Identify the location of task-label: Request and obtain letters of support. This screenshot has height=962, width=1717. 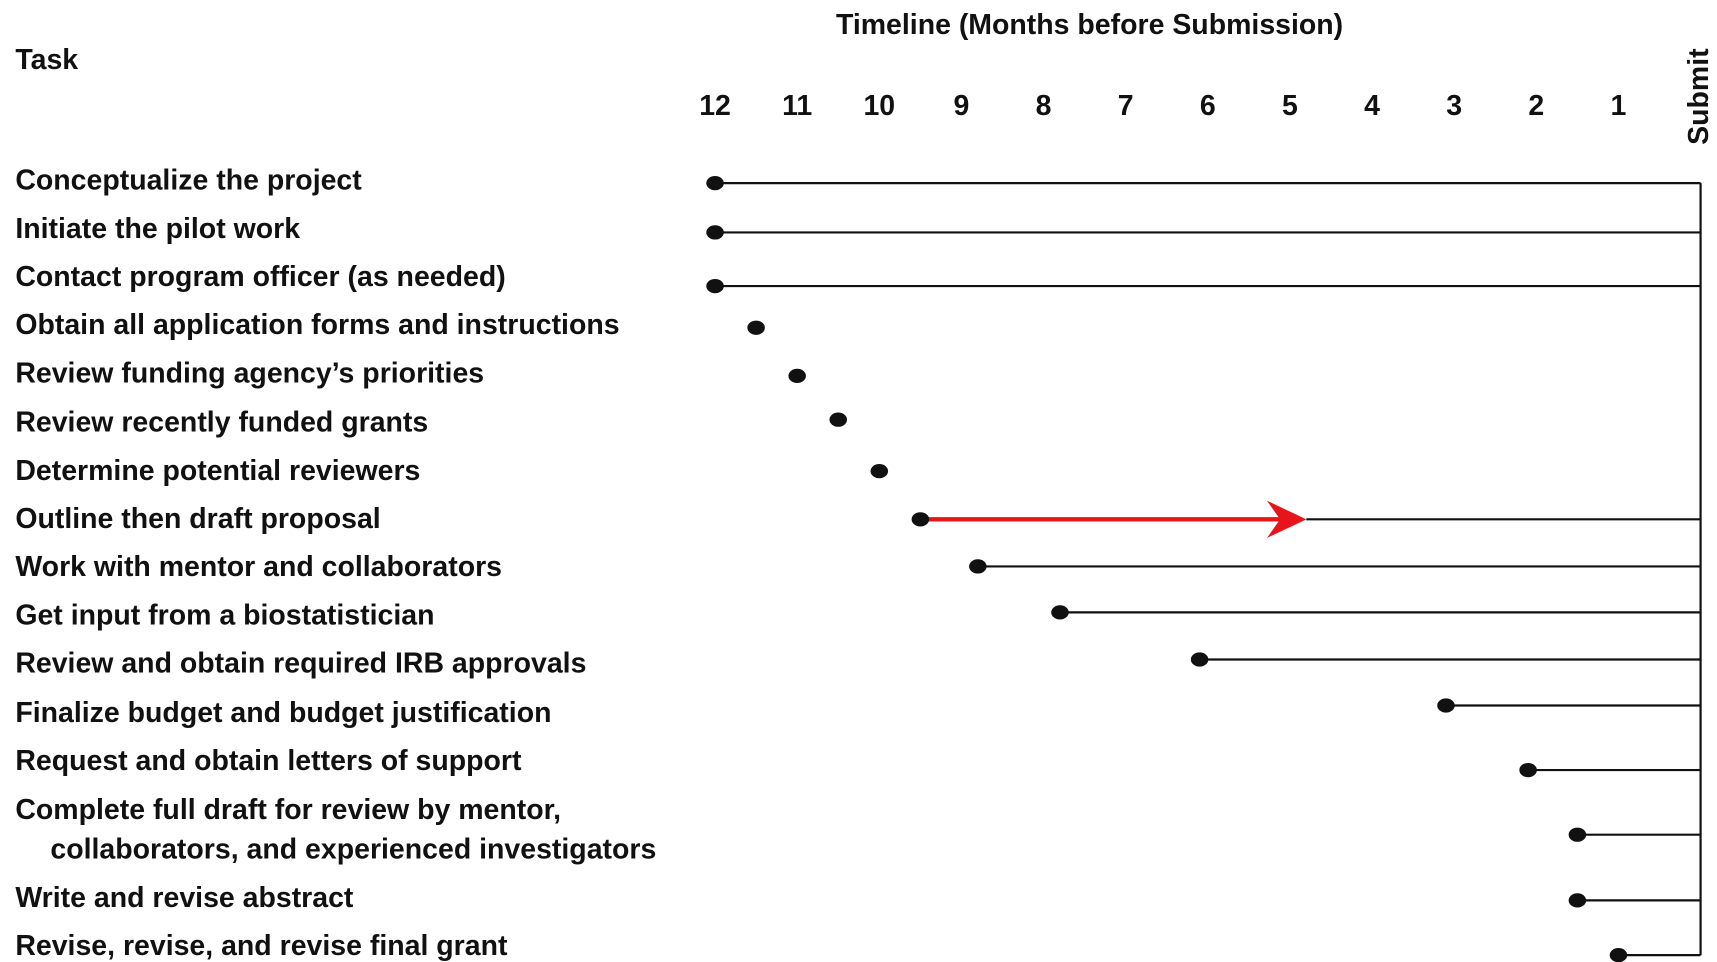
(268, 761).